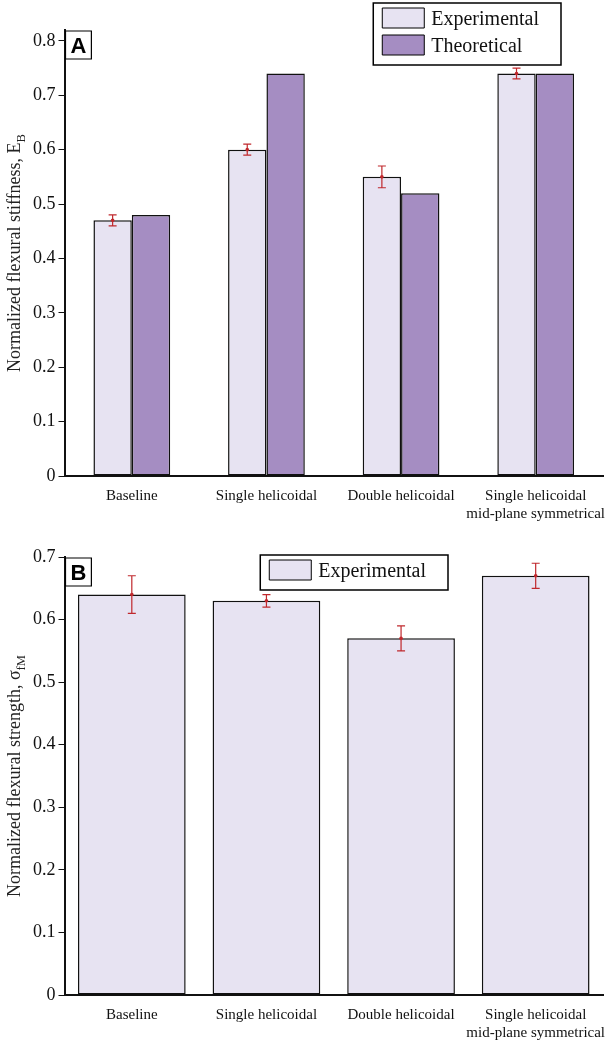 The height and width of the screenshot is (1049, 609). Describe the element at coordinates (78, 45) in the screenshot. I see `annotation: A` at that location.